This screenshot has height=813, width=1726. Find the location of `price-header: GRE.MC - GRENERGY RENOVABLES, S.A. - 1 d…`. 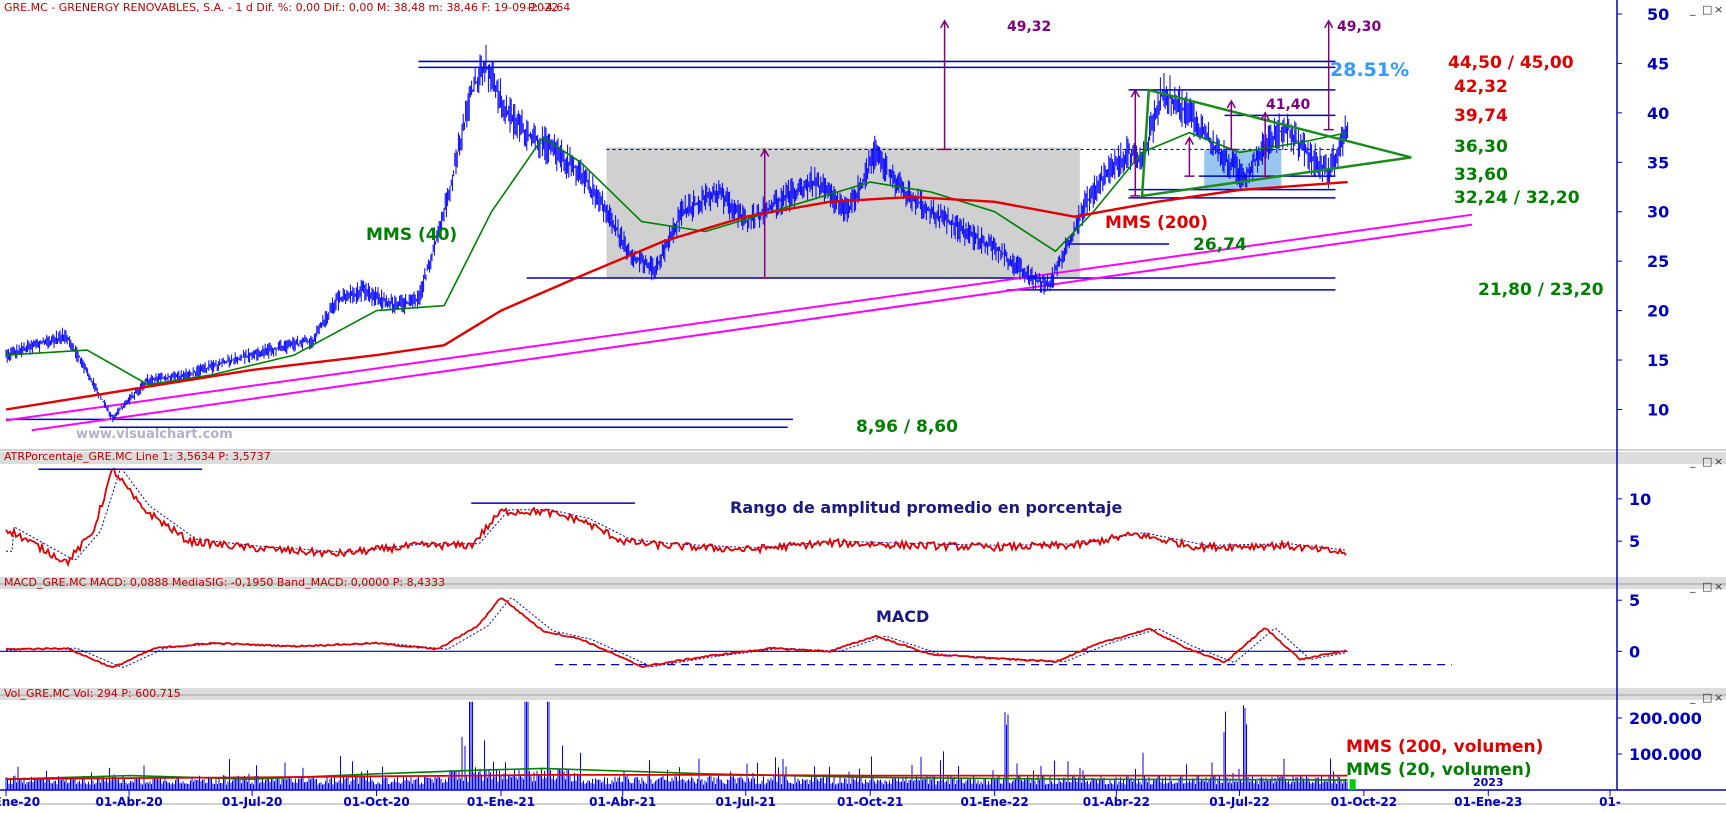

price-header: GRE.MC - GRENERGY RENOVABLES, S.A. - 1 d… is located at coordinates (281, 7).